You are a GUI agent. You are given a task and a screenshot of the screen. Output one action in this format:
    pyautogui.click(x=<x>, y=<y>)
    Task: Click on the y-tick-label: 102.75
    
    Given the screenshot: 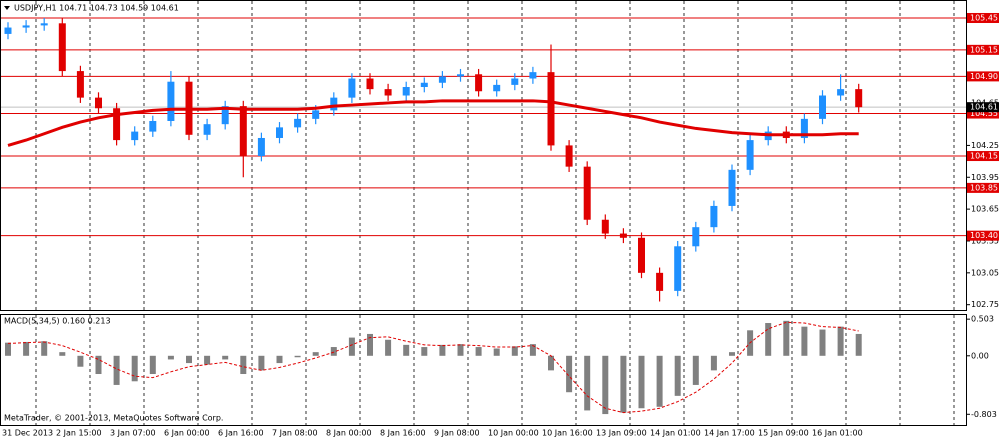 What is the action you would take?
    pyautogui.click(x=985, y=304)
    